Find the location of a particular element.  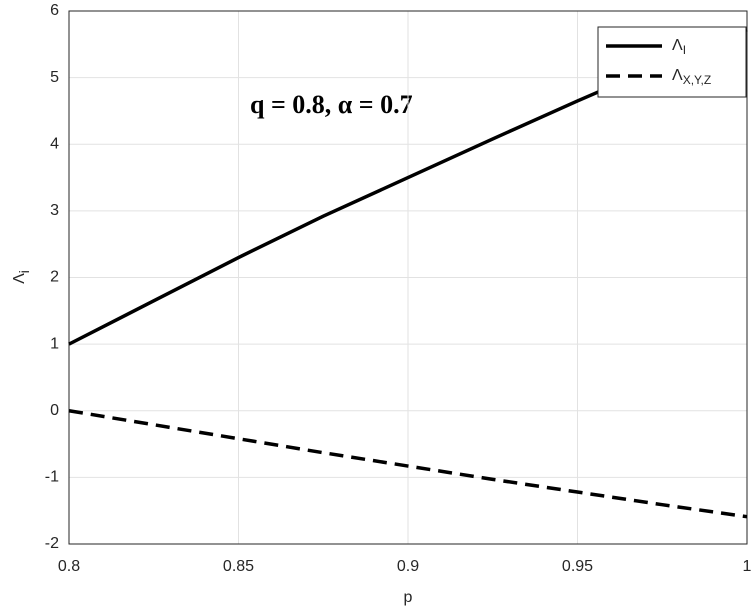

x-tick-label: 0.85 is located at coordinates (238, 566).